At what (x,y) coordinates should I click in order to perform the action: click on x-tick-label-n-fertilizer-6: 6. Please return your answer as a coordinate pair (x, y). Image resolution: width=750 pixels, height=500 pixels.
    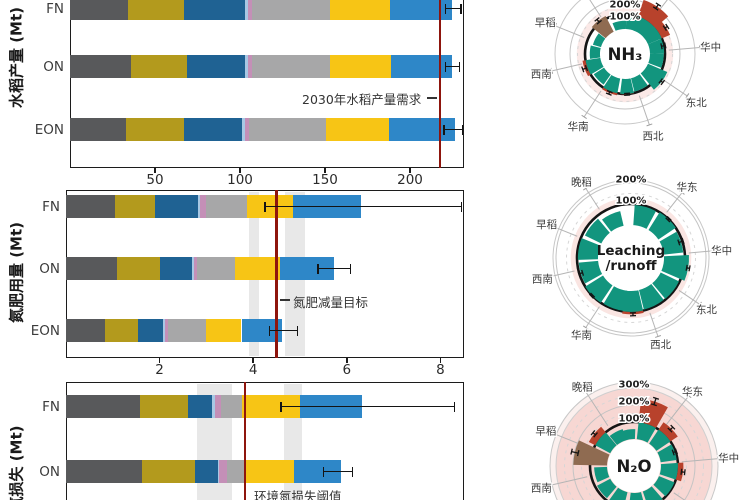
    Looking at the image, I should click on (347, 370).